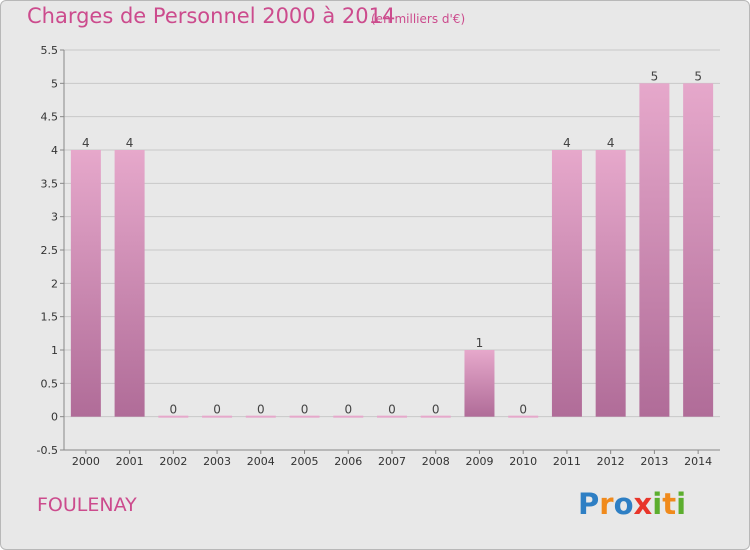  Describe the element at coordinates (54, 150) in the screenshot. I see `y-tick-label: 4` at that location.